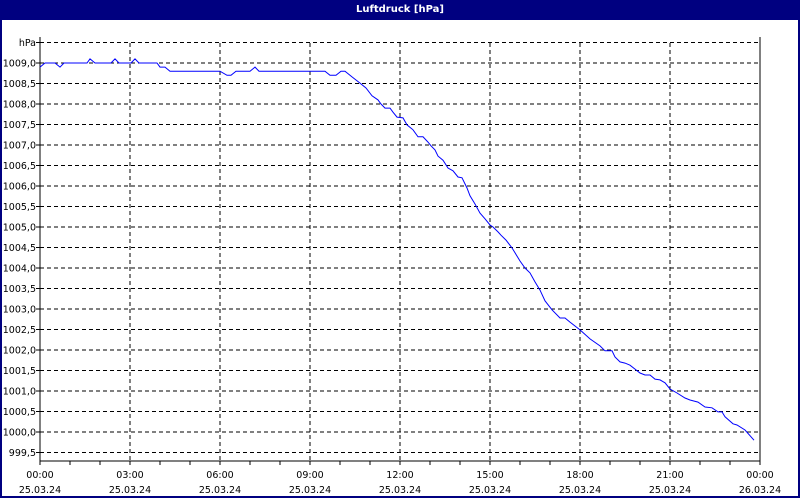  What do you see at coordinates (19, 392) in the screenshot?
I see `y-tick-label: 1001,0` at bounding box center [19, 392].